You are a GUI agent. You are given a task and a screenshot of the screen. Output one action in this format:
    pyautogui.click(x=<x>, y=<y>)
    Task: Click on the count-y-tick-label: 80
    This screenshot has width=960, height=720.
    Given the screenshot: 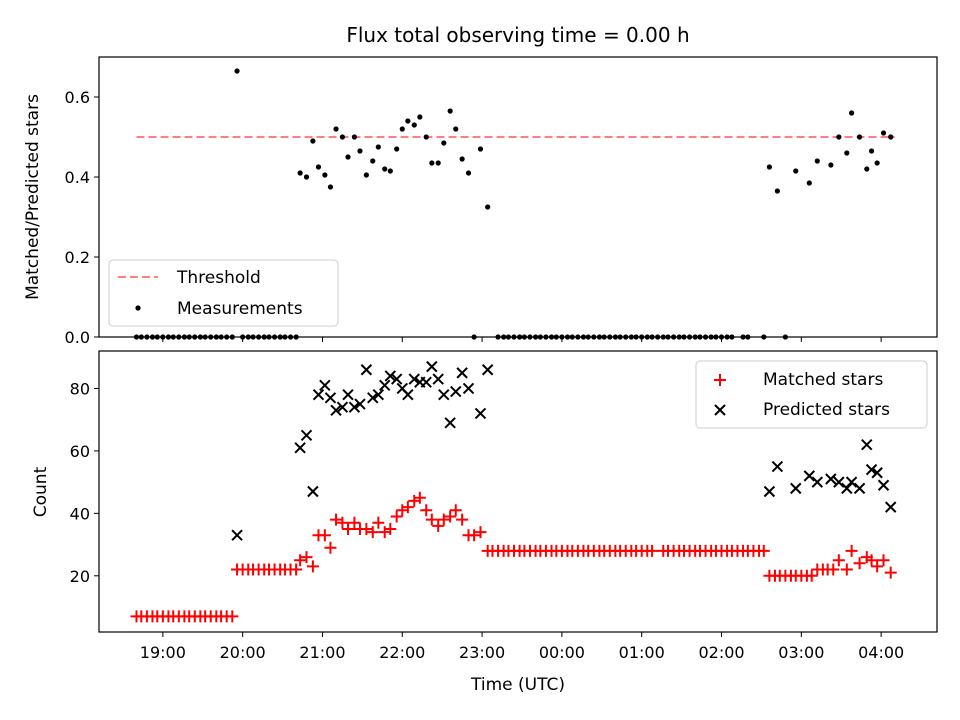 What is the action you would take?
    pyautogui.click(x=80, y=388)
    